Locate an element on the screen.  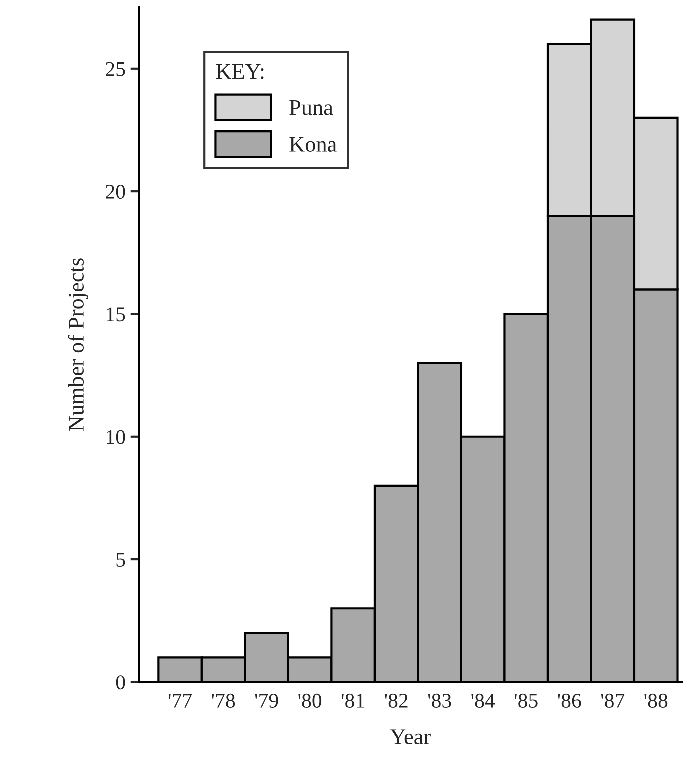
y-axis-title: Number of Projects is located at coordinates (78, 345).